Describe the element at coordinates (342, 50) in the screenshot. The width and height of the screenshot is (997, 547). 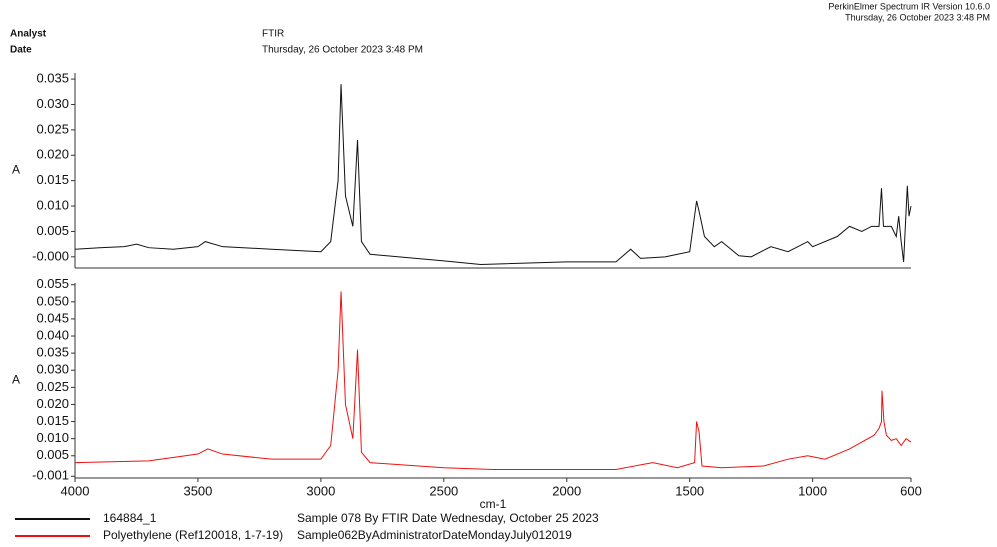
I see `date: Thursday, 26 October 2023 3:48 PM` at that location.